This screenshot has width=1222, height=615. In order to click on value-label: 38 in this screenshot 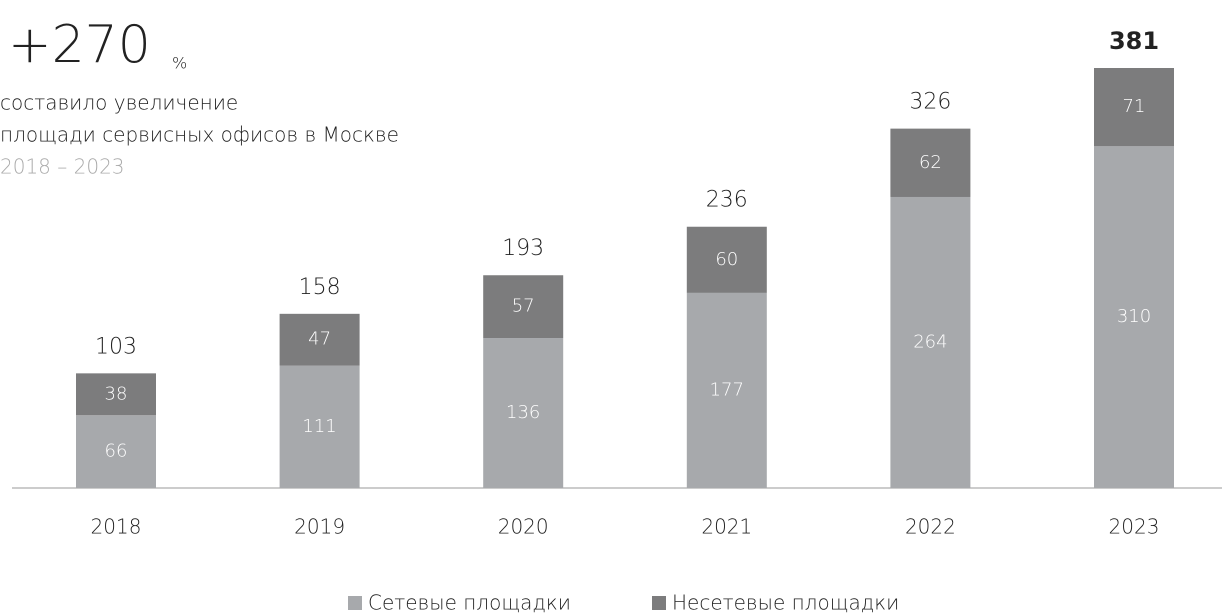, I will do `click(116, 393)`.